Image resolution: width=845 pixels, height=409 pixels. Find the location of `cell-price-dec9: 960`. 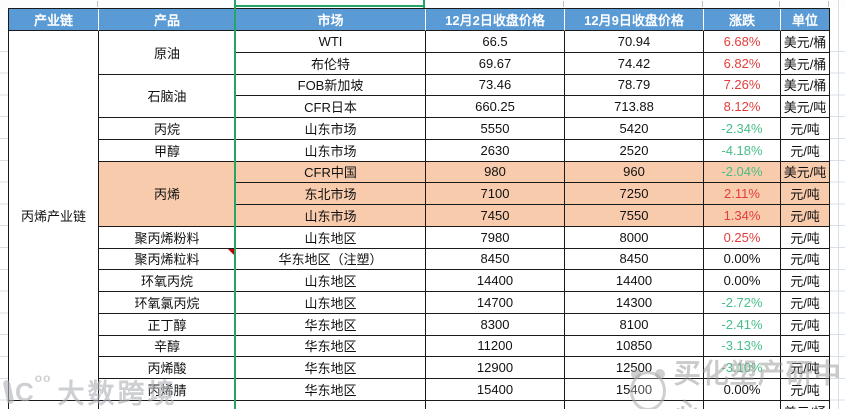

cell-price-dec9: 960 is located at coordinates (634, 172).